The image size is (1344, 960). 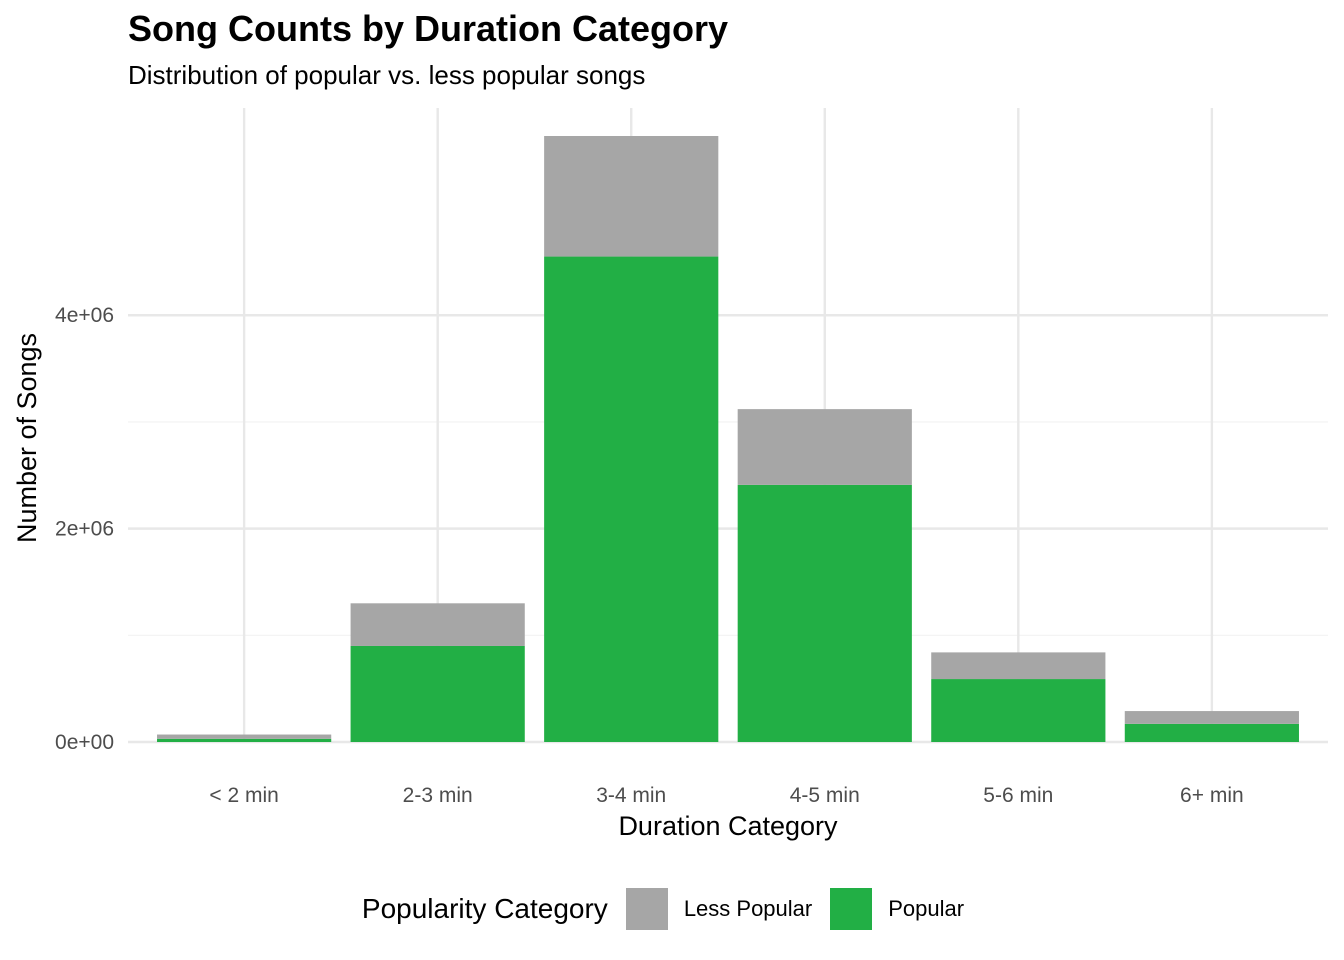 I want to click on x-tick-label: 2-3 min, so click(x=438, y=795).